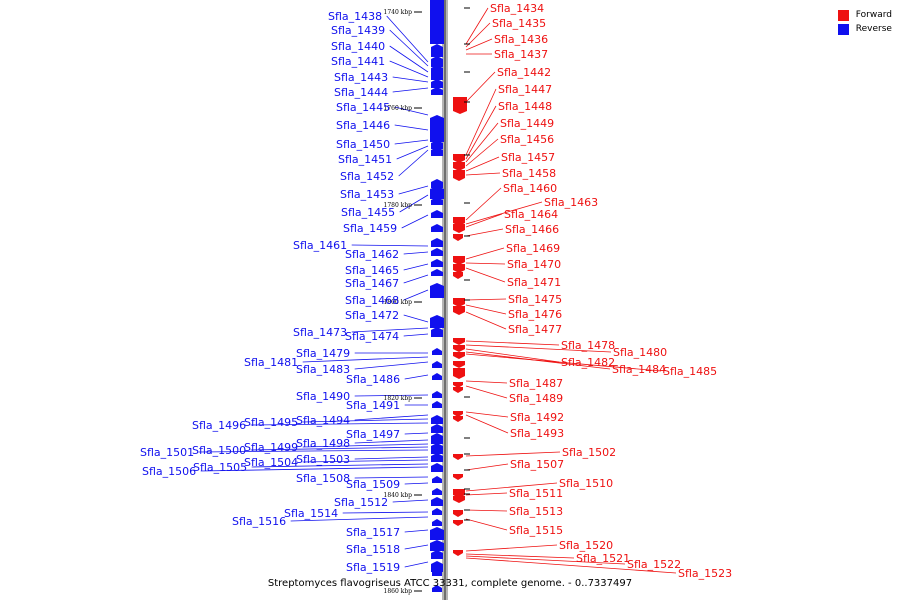  I want to click on reverse-gene-label: Sfla_1491, so click(373, 405).